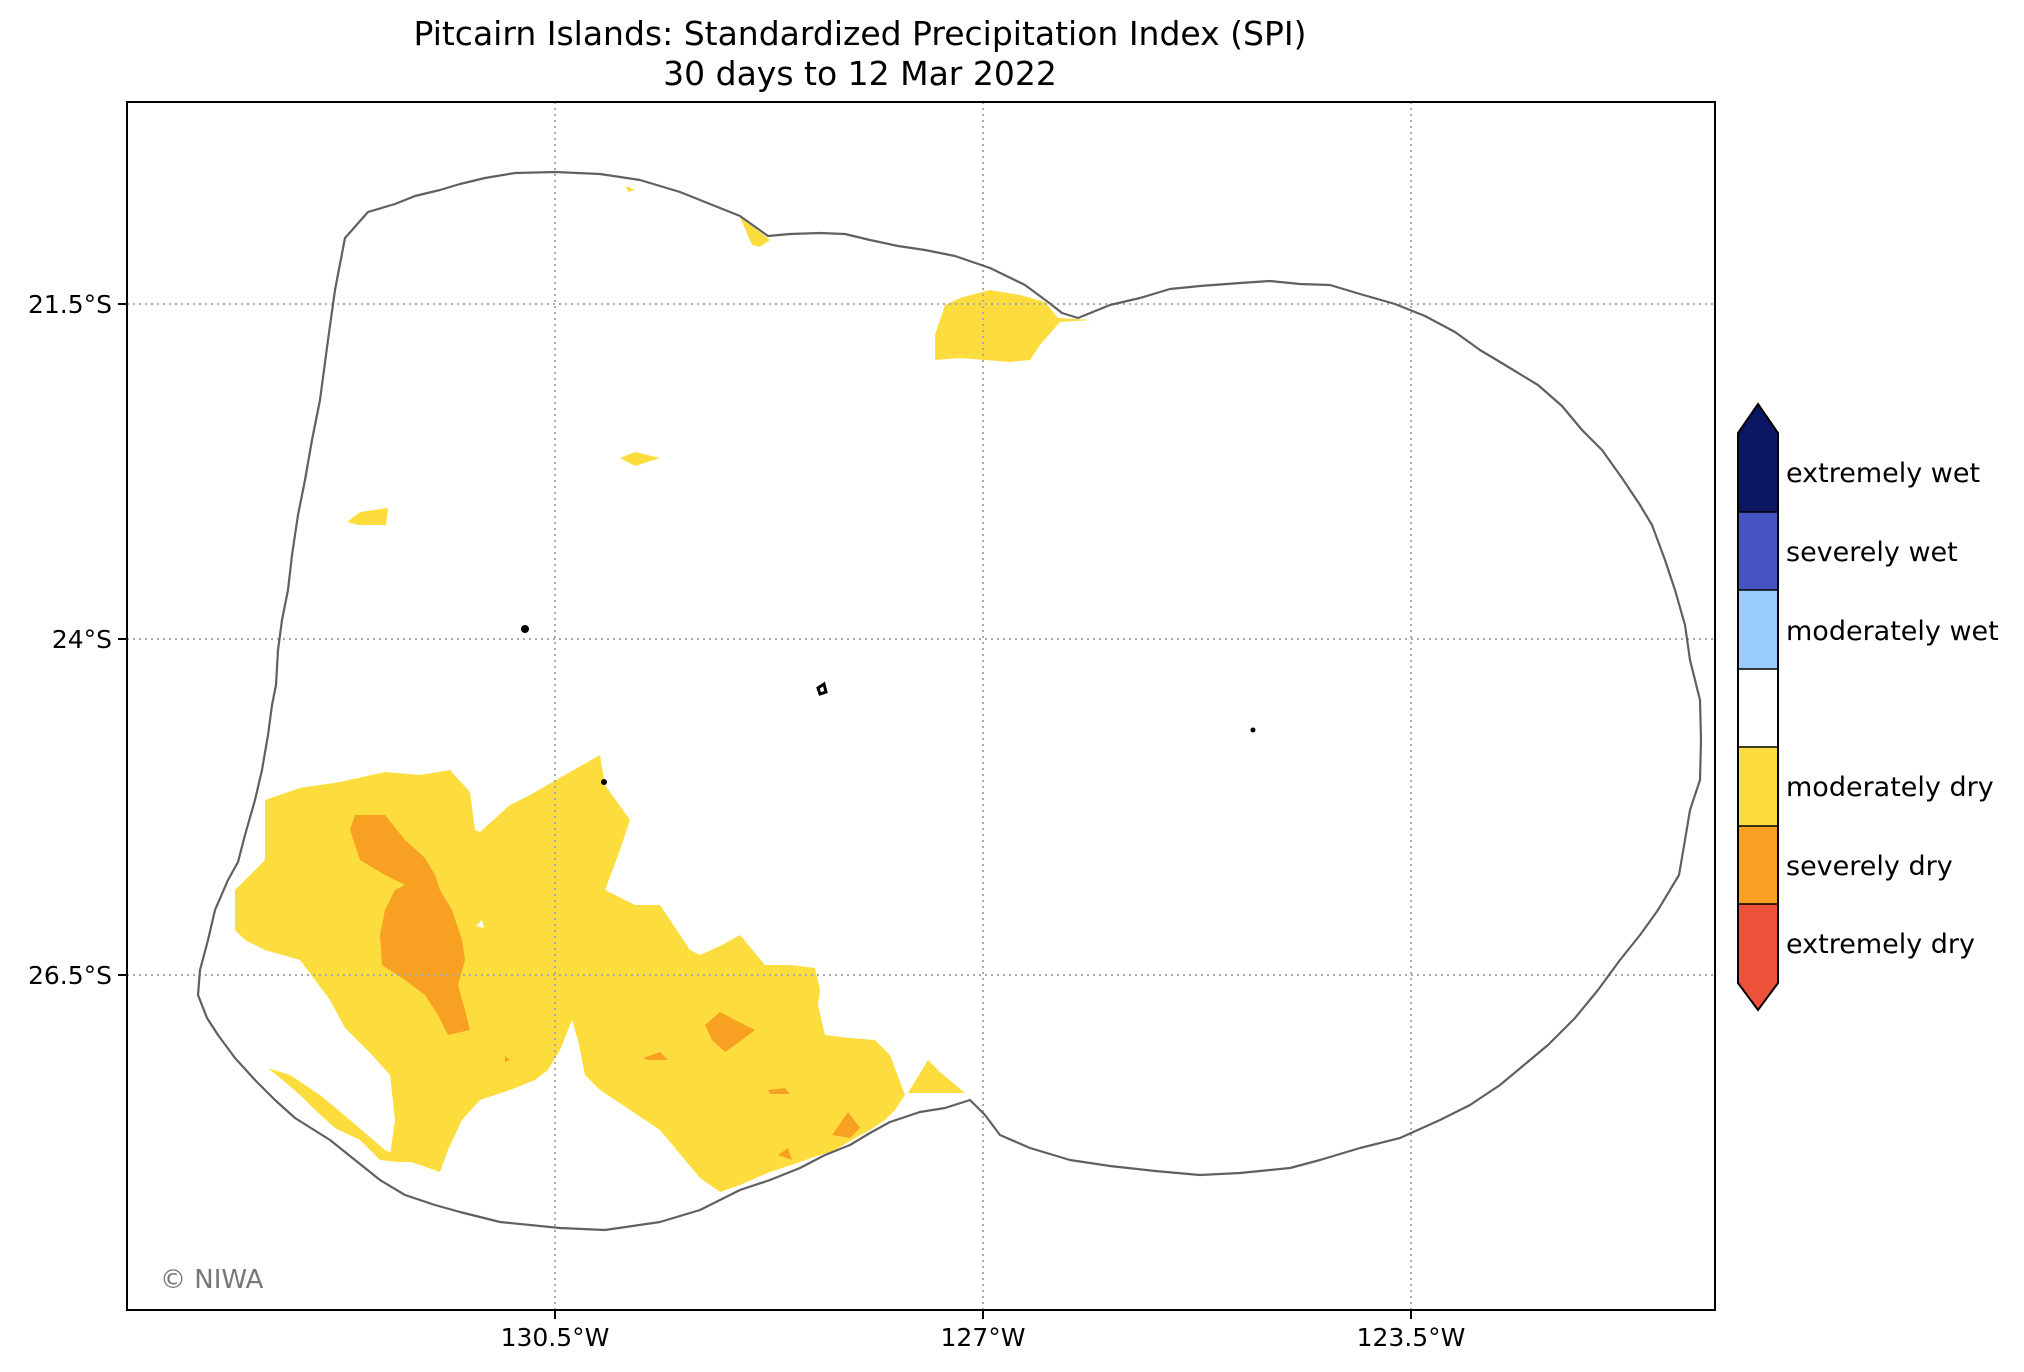 This screenshot has width=2024, height=1372. I want to click on niwa-credit: © NIWA, so click(212, 1280).